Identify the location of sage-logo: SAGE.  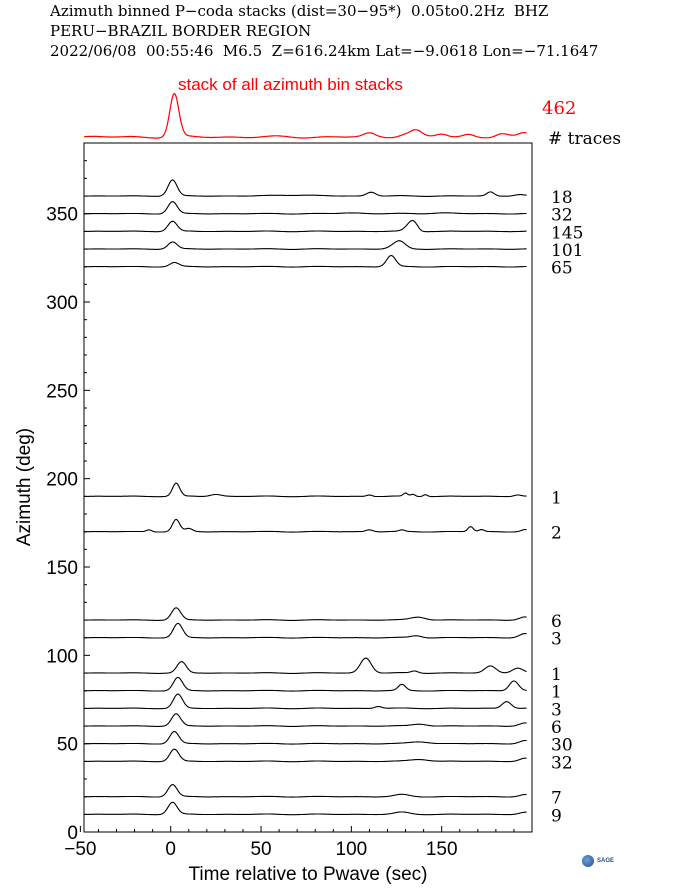
(598, 861).